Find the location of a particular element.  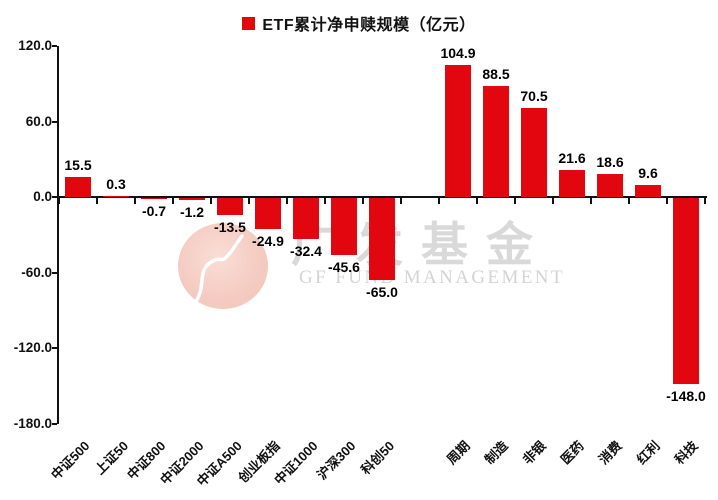

bar-中证800 is located at coordinates (154, 198).